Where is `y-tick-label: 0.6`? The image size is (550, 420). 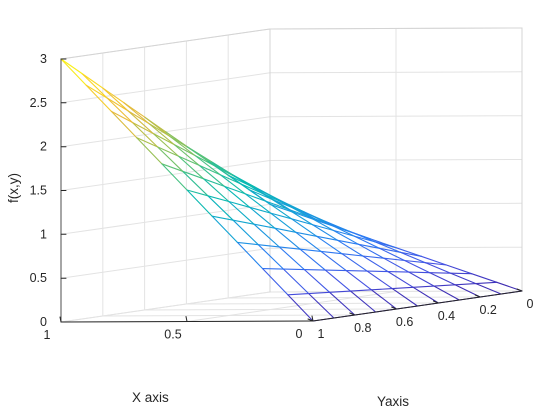
y-tick-label: 0.6 is located at coordinates (404, 322).